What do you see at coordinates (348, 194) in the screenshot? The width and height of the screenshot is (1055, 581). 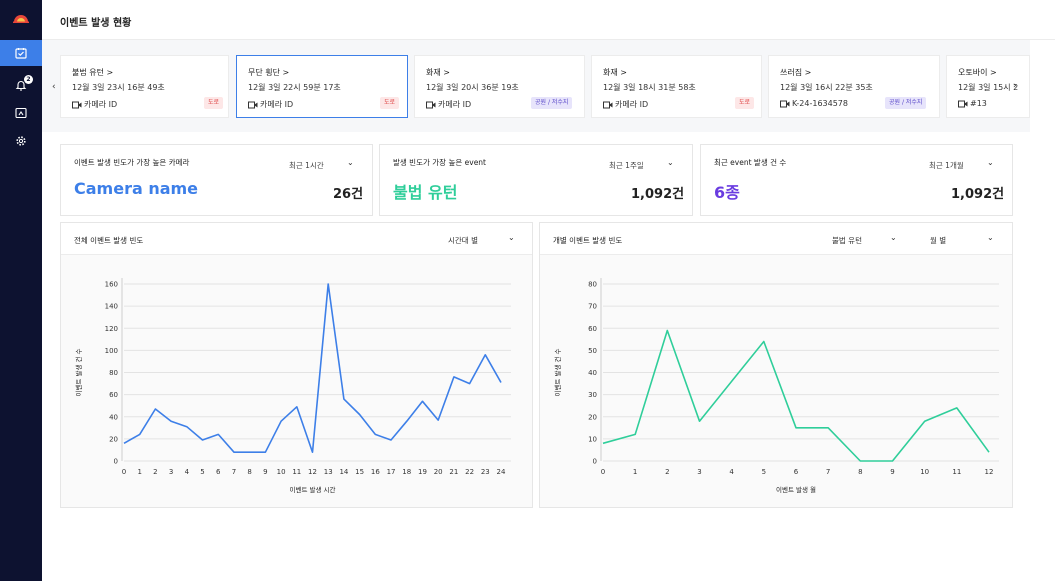 I see `stat-count: 26건` at bounding box center [348, 194].